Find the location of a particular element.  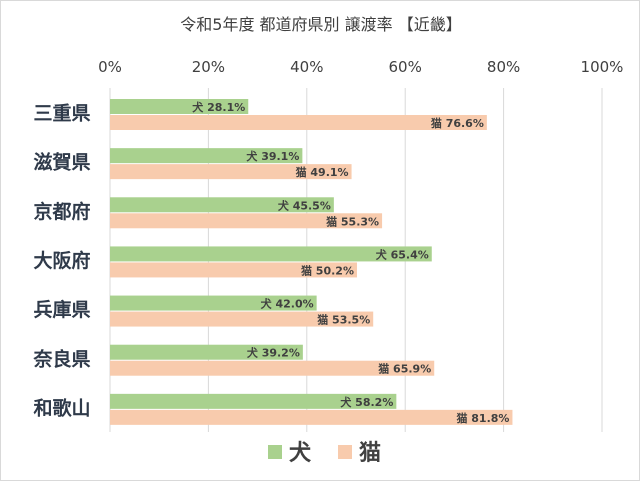

data-label: 猫 55.3% is located at coordinates (352, 221).